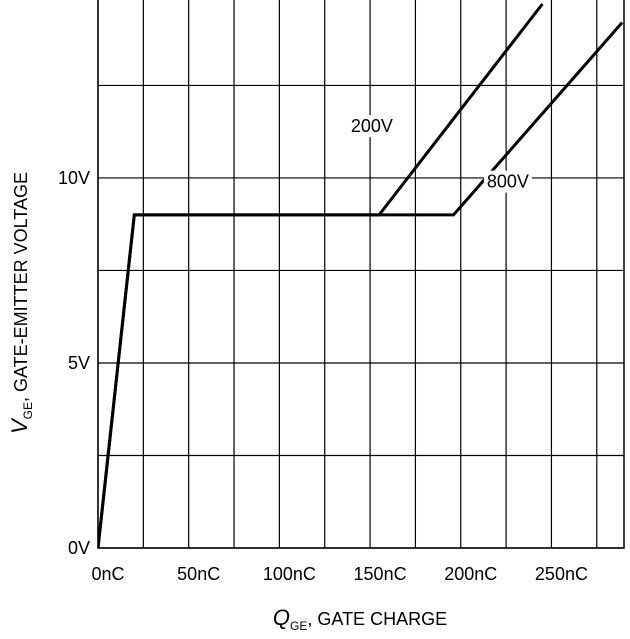 This screenshot has height=639, width=630. I want to click on annotation-layer: 200V 800V, so click(439, 154).